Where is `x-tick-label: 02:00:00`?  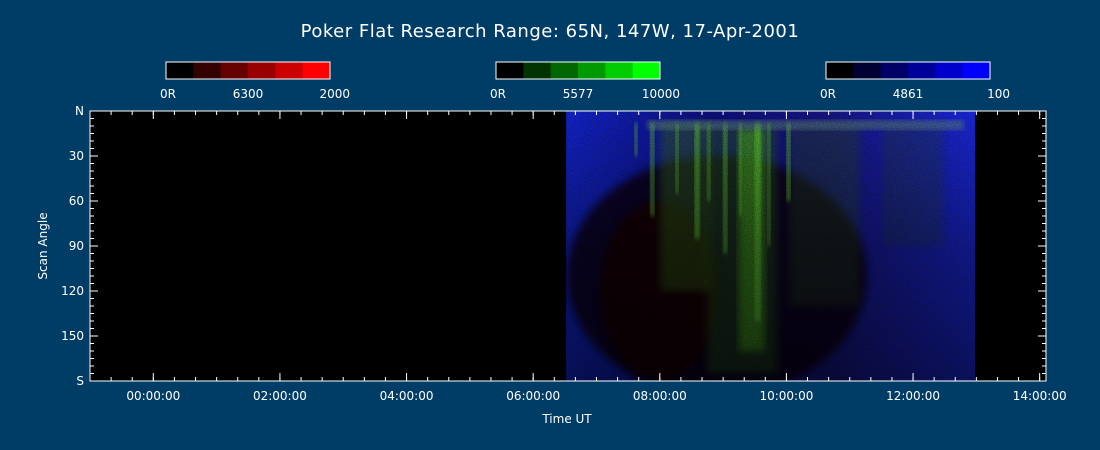 x-tick-label: 02:00:00 is located at coordinates (280, 396).